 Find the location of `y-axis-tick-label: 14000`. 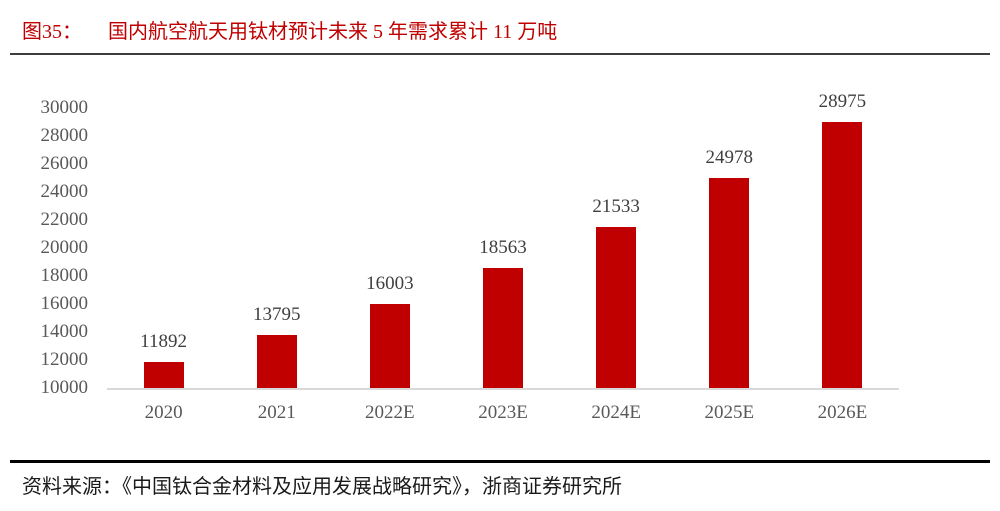

y-axis-tick-label: 14000 is located at coordinates (64, 331).